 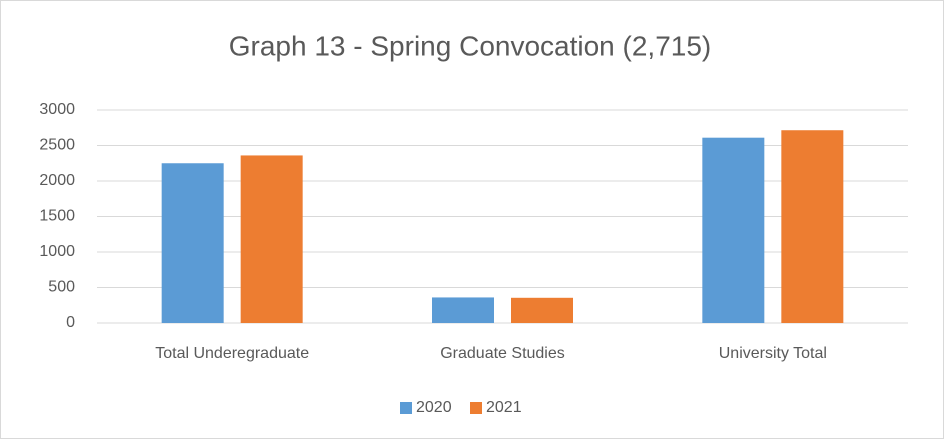 What do you see at coordinates (502, 353) in the screenshot?
I see `x-tick-label: Graduate Studies` at bounding box center [502, 353].